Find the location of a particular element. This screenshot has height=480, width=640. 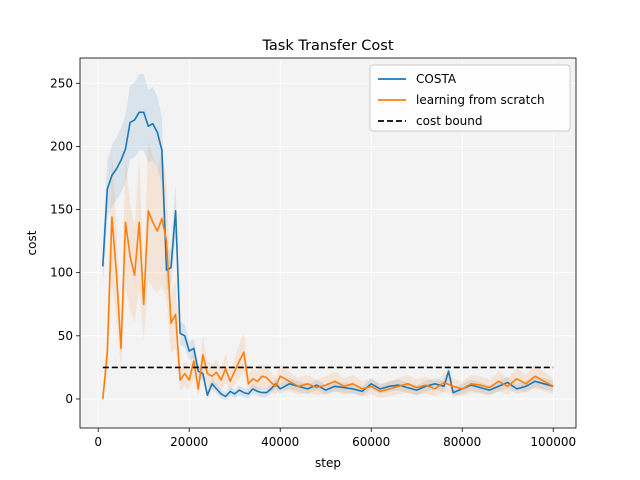

legend-box is located at coordinates (470, 98).